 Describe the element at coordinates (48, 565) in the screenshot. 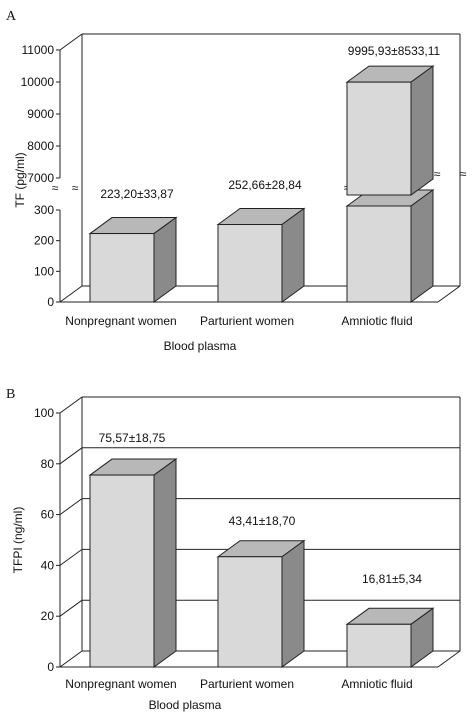

I see `panel-b-ytick-label: 40` at that location.